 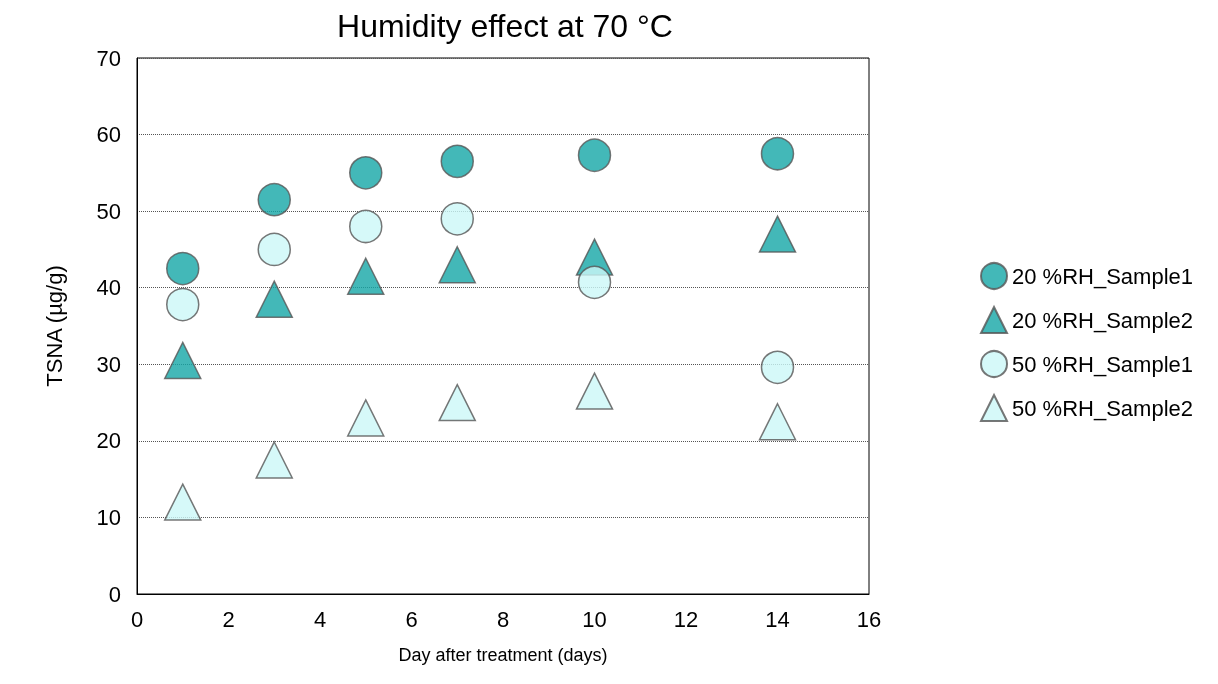 What do you see at coordinates (137, 619) in the screenshot?
I see `x-tick-label: 0` at bounding box center [137, 619].